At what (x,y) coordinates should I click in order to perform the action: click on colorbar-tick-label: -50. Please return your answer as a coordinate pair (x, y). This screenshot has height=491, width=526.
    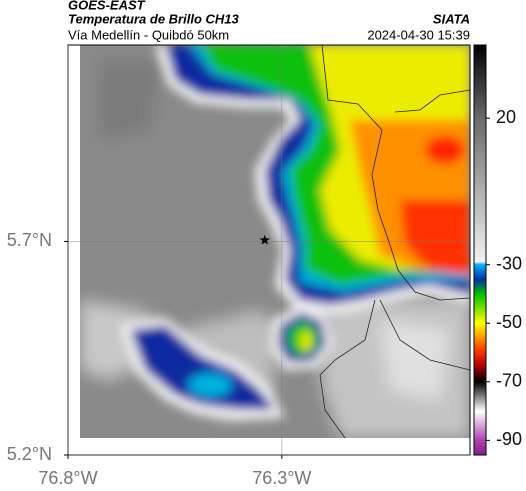
    Looking at the image, I should click on (509, 322).